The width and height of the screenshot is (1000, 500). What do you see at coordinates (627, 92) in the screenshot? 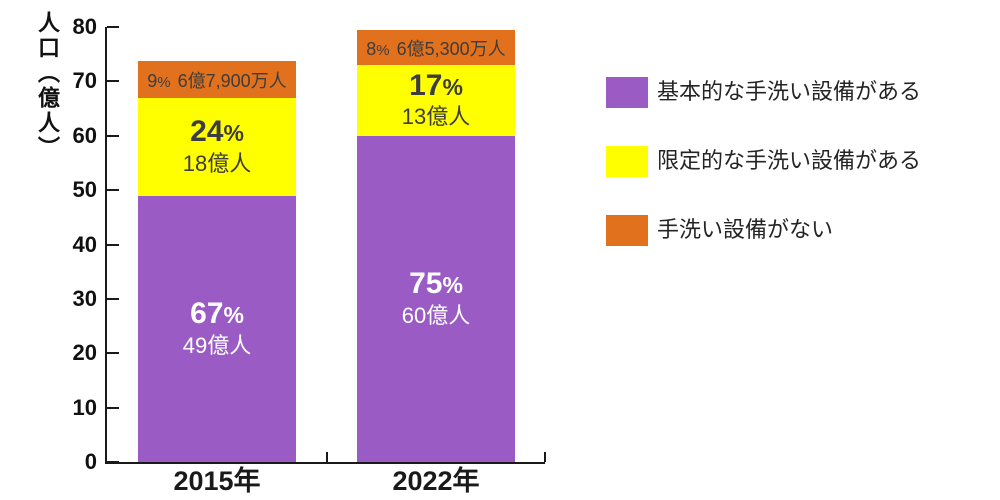
I see `legend-swatch-purple` at bounding box center [627, 92].